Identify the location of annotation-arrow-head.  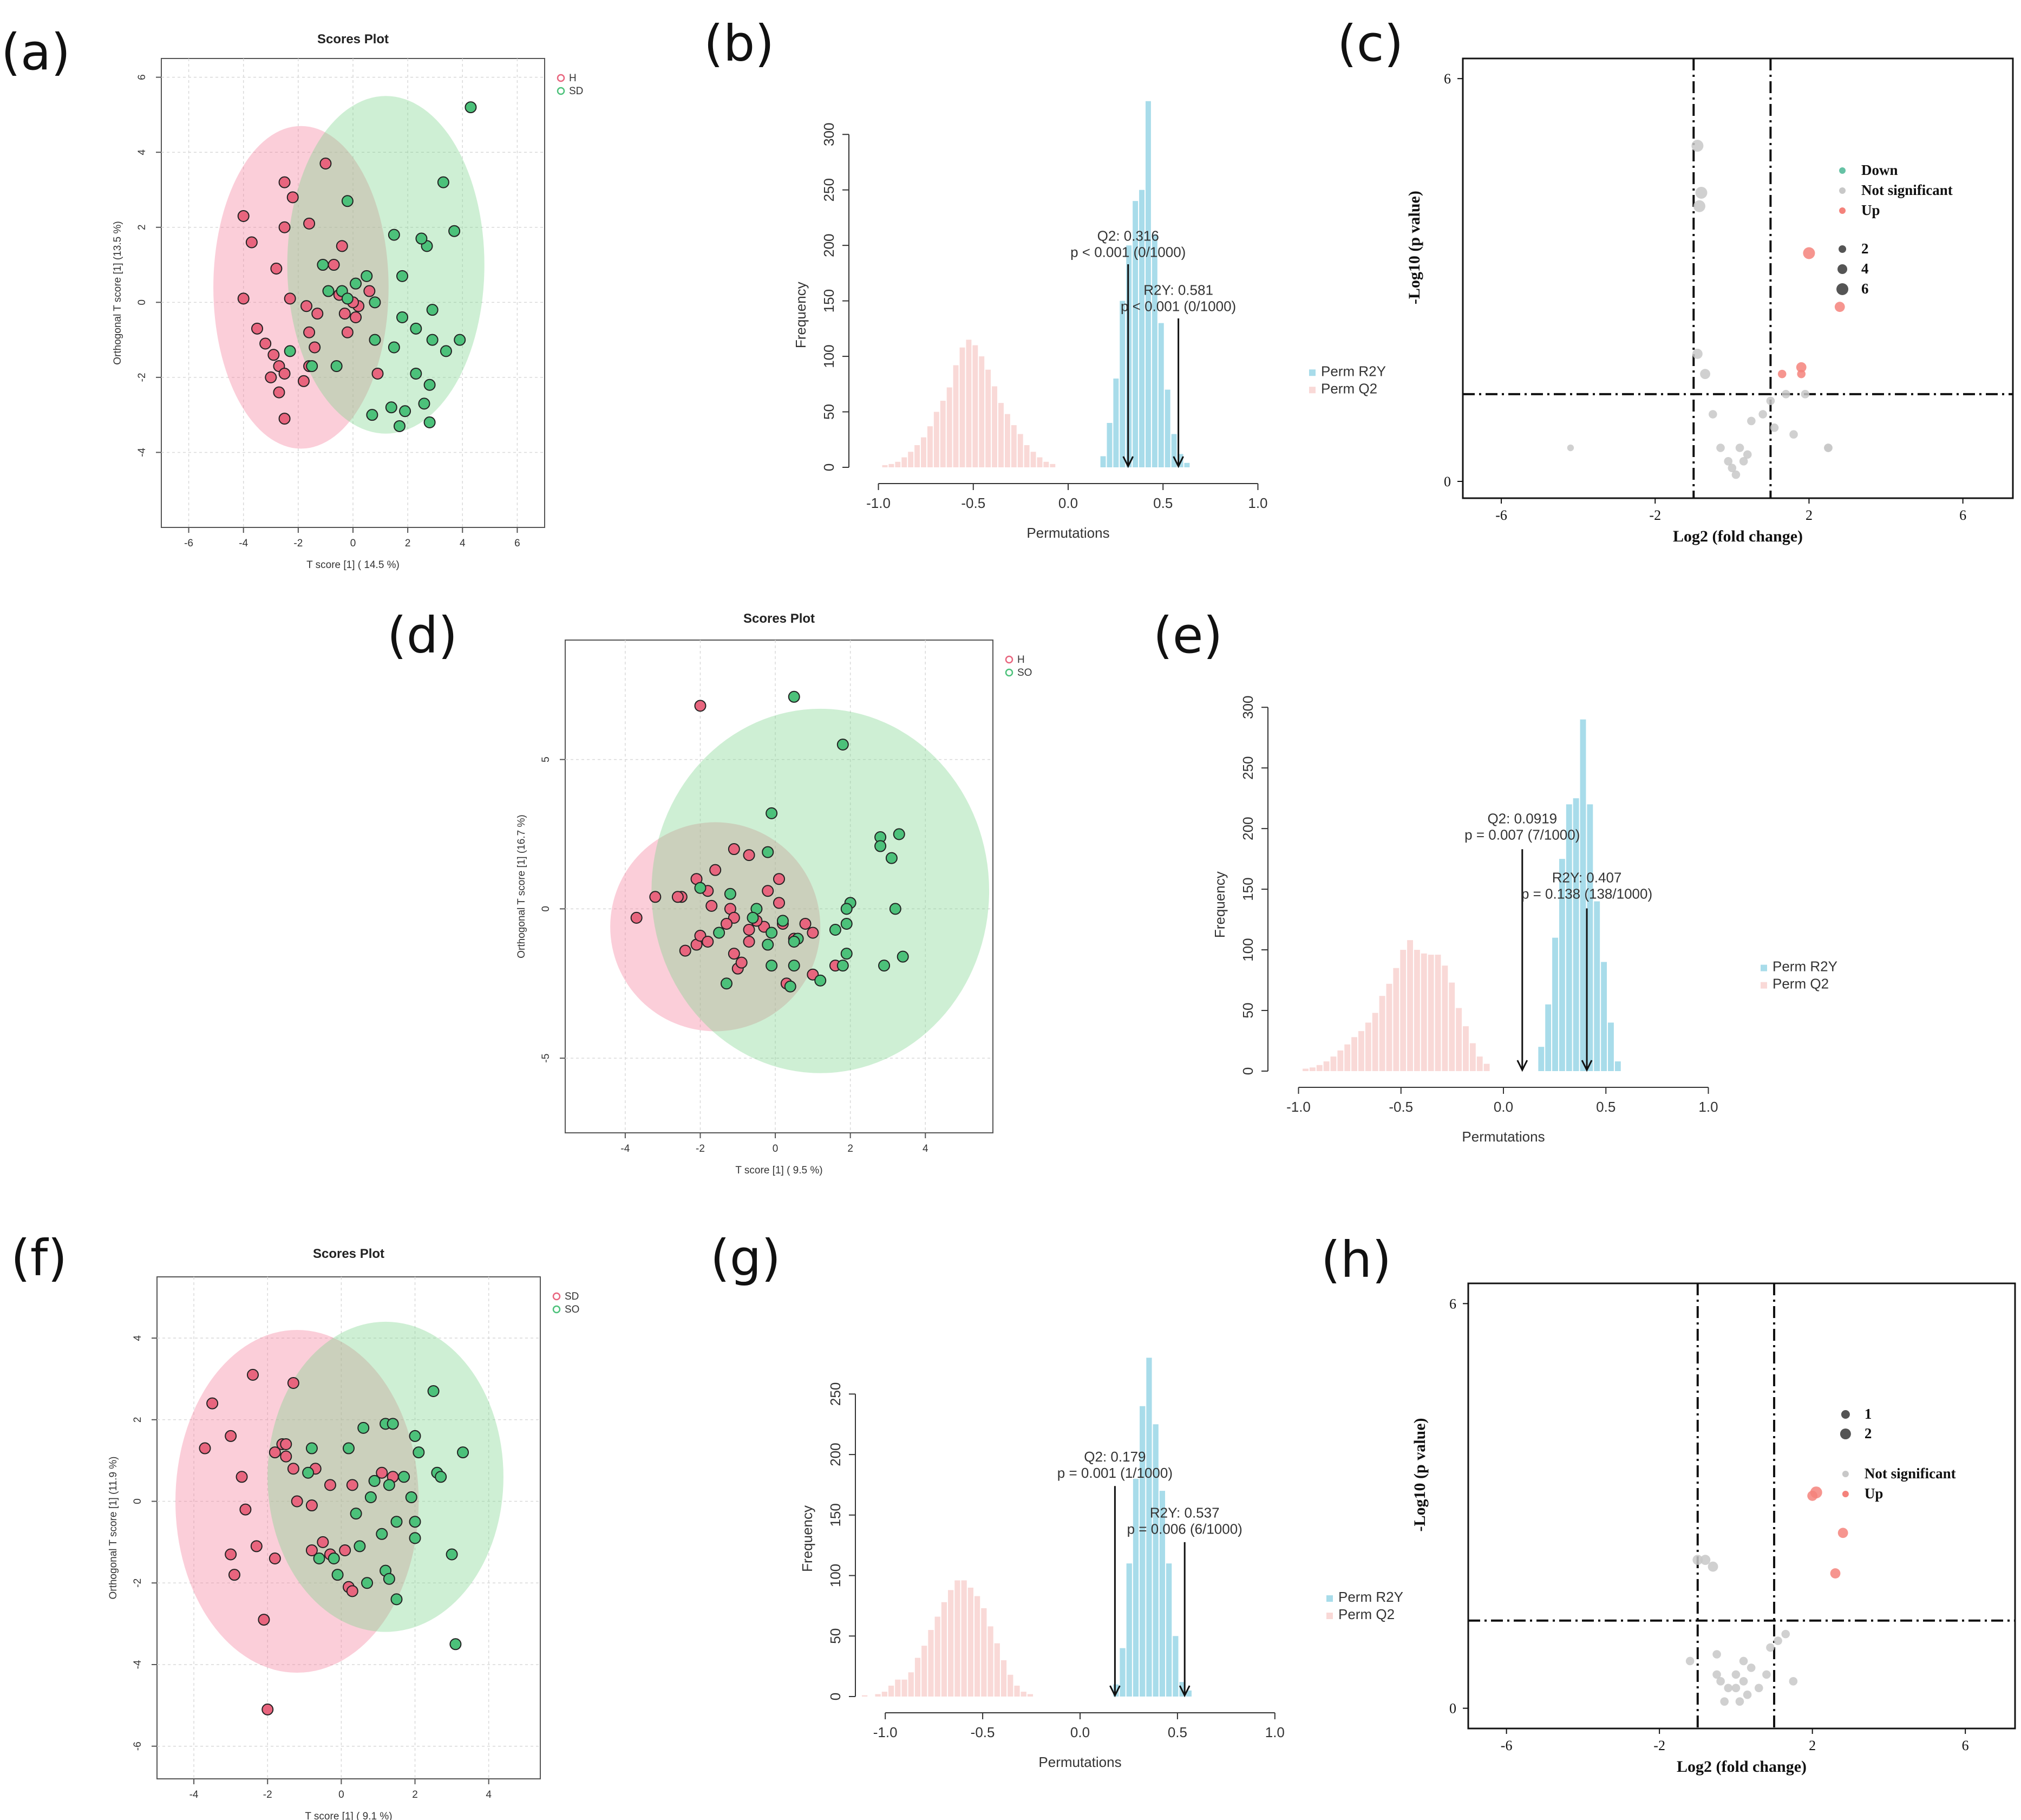
(1587, 1066).